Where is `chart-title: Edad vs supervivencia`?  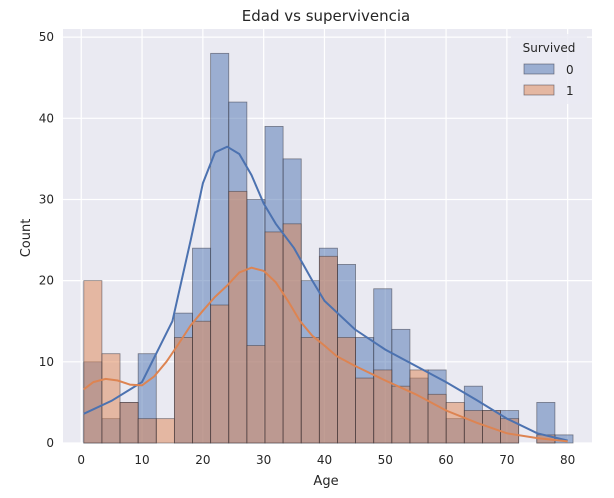 chart-title: Edad vs supervivencia is located at coordinates (326, 16).